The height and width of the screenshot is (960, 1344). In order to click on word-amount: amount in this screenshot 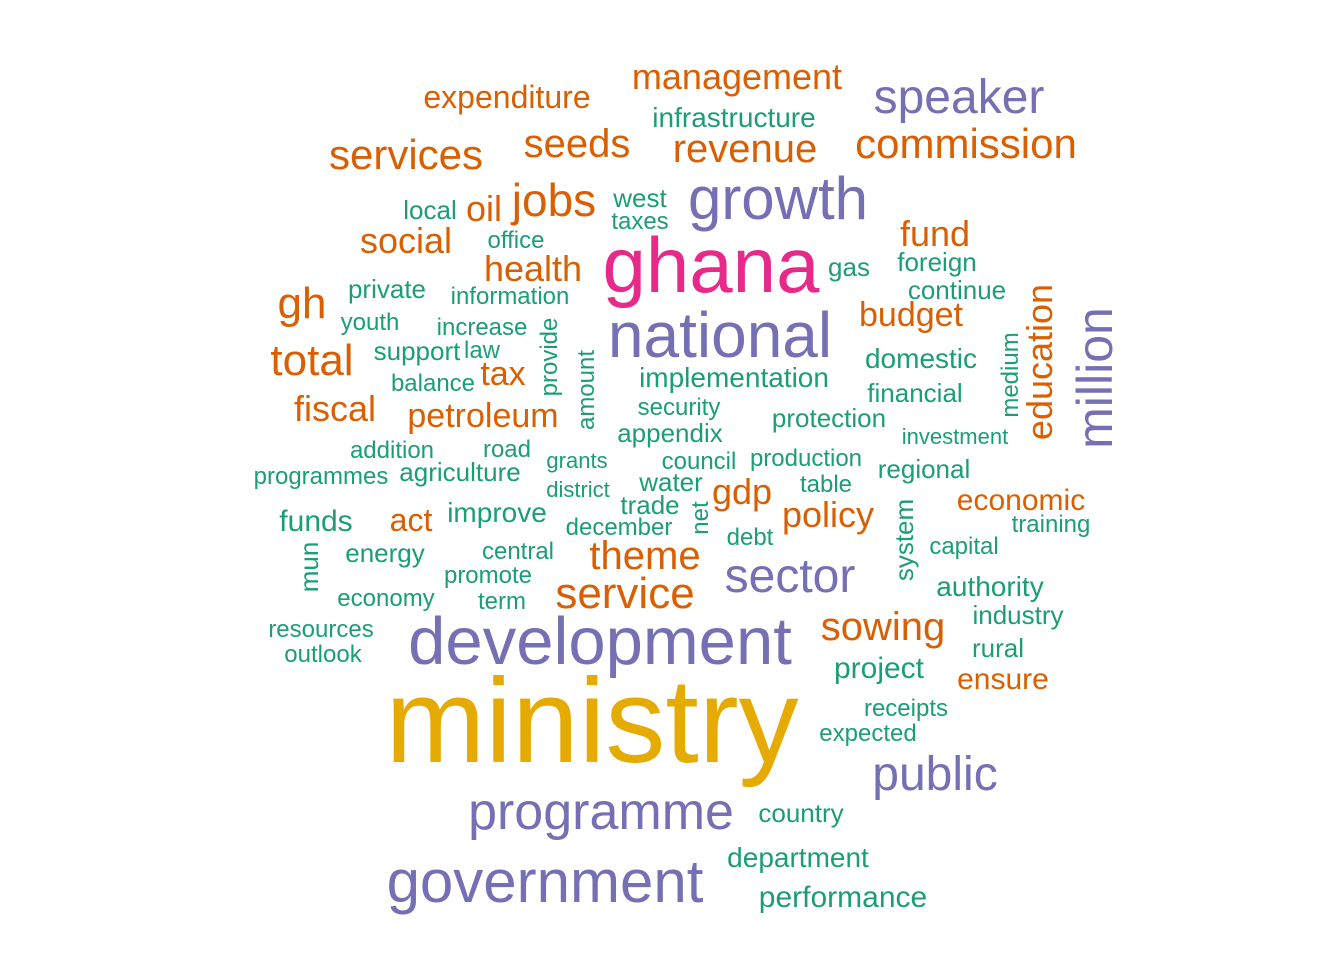, I will do `click(586, 390)`.